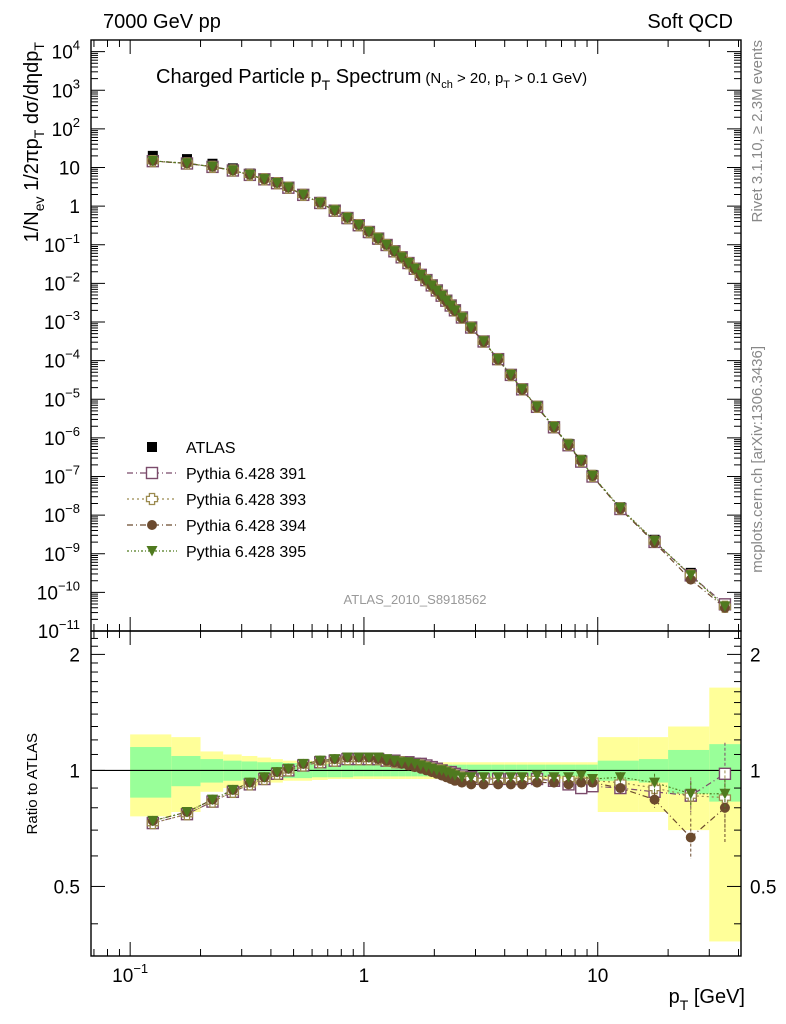 The width and height of the screenshot is (786, 1024). Describe the element at coordinates (74, 207) in the screenshot. I see `y-tick-label: 1` at that location.